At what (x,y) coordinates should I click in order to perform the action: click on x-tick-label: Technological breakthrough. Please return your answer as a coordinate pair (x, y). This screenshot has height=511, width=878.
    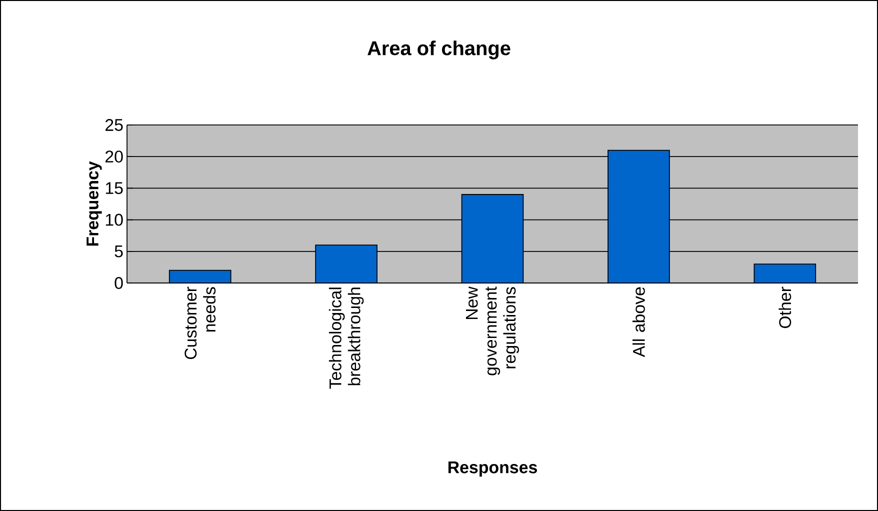
    Looking at the image, I should click on (346, 338).